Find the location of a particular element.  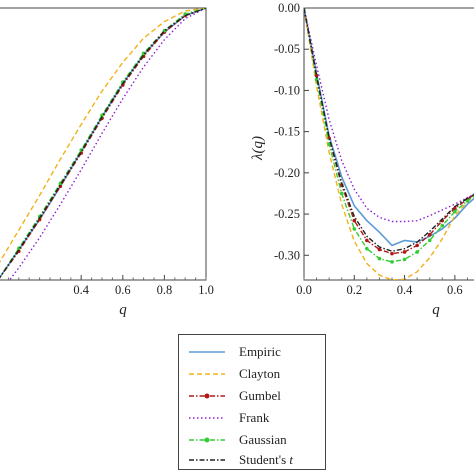

left-x-tick-label: 1.0 is located at coordinates (206, 290).